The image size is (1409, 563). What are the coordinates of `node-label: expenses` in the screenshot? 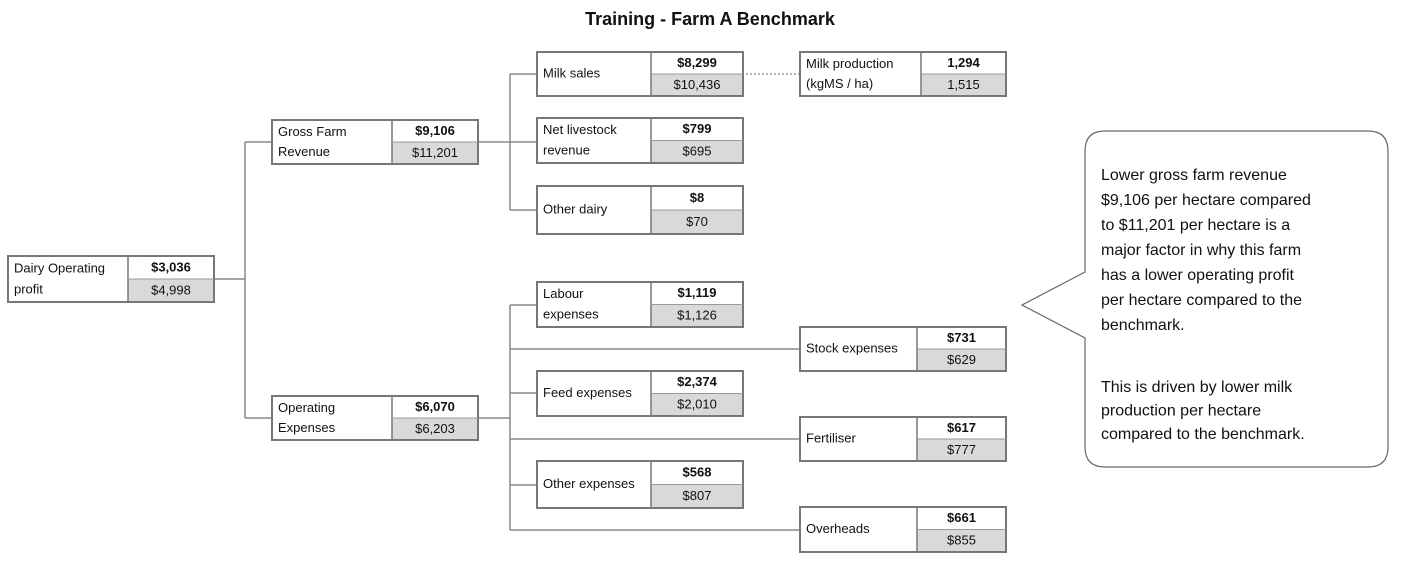 It's located at (571, 314).